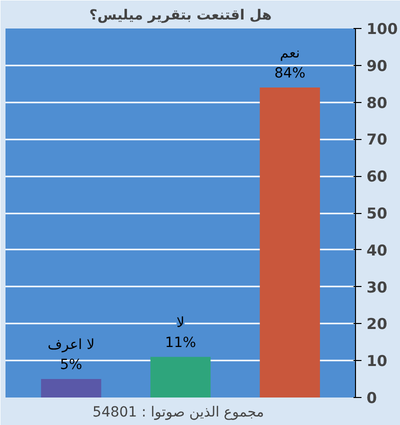 The image size is (400, 425). I want to click on data-label: 11%, so click(180, 342).